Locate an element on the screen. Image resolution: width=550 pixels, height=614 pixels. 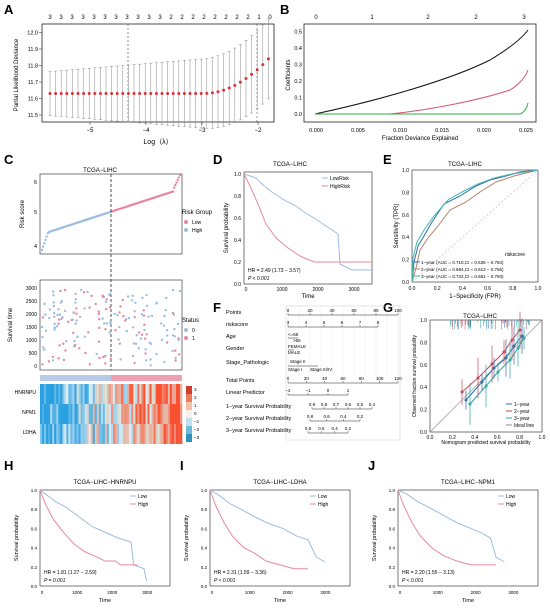
panel-f-stage-i: Stage I is located at coordinates (295, 369).